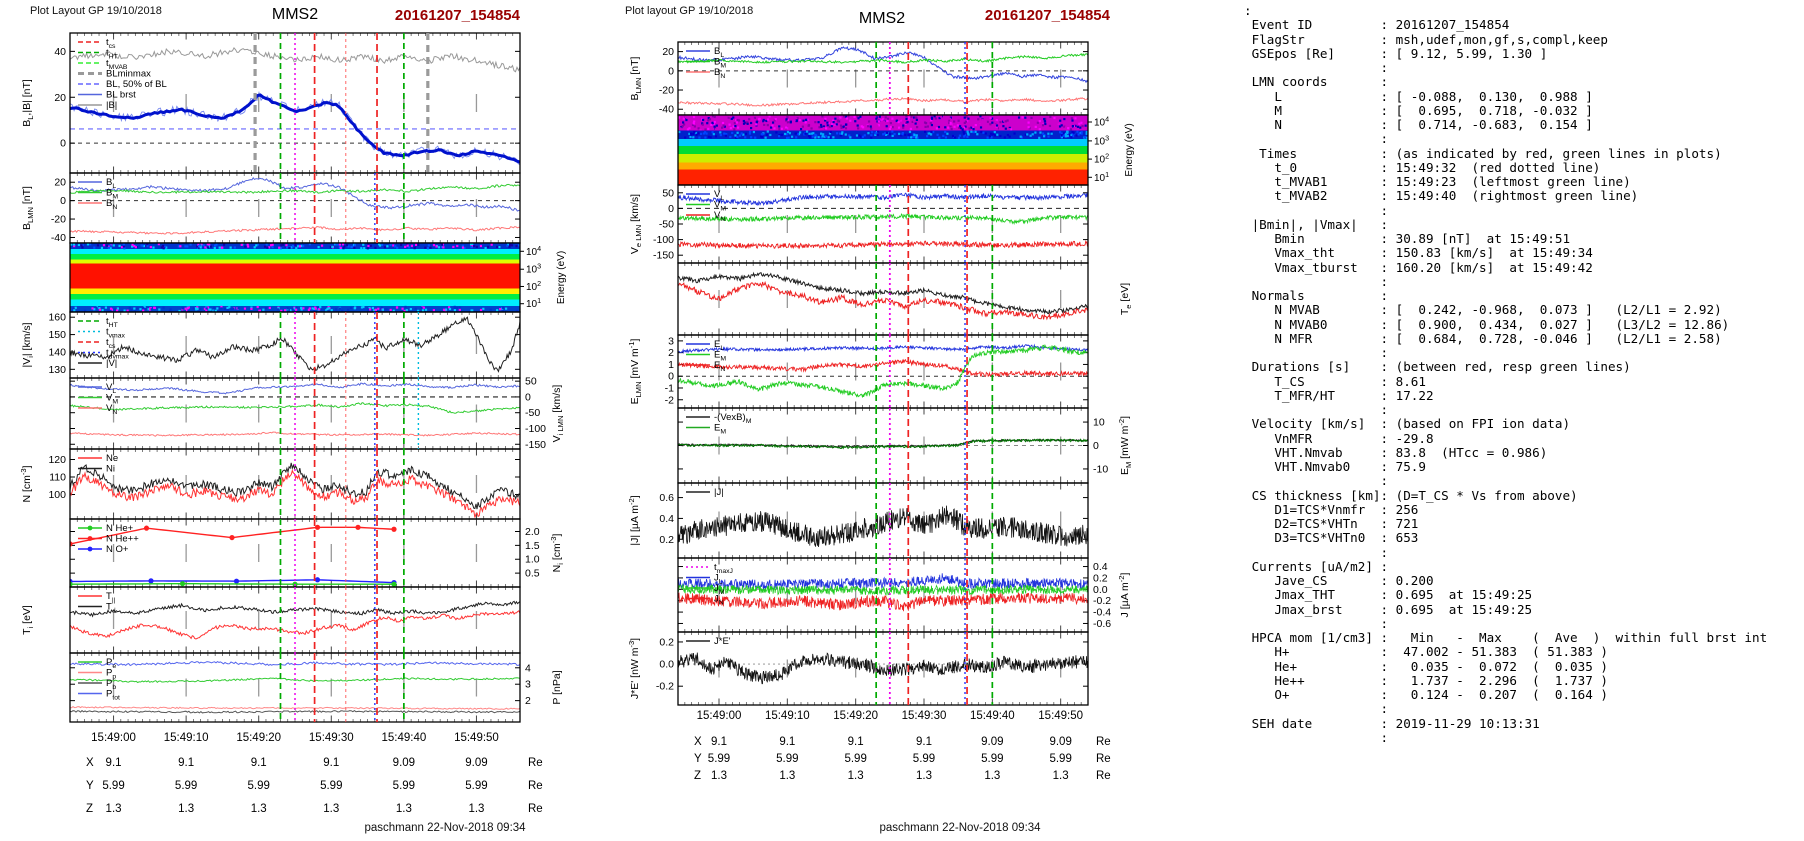 The width and height of the screenshot is (1804, 841). What do you see at coordinates (136, 84) in the screenshot?
I see `svg-text: BL, 50% of BL` at bounding box center [136, 84].